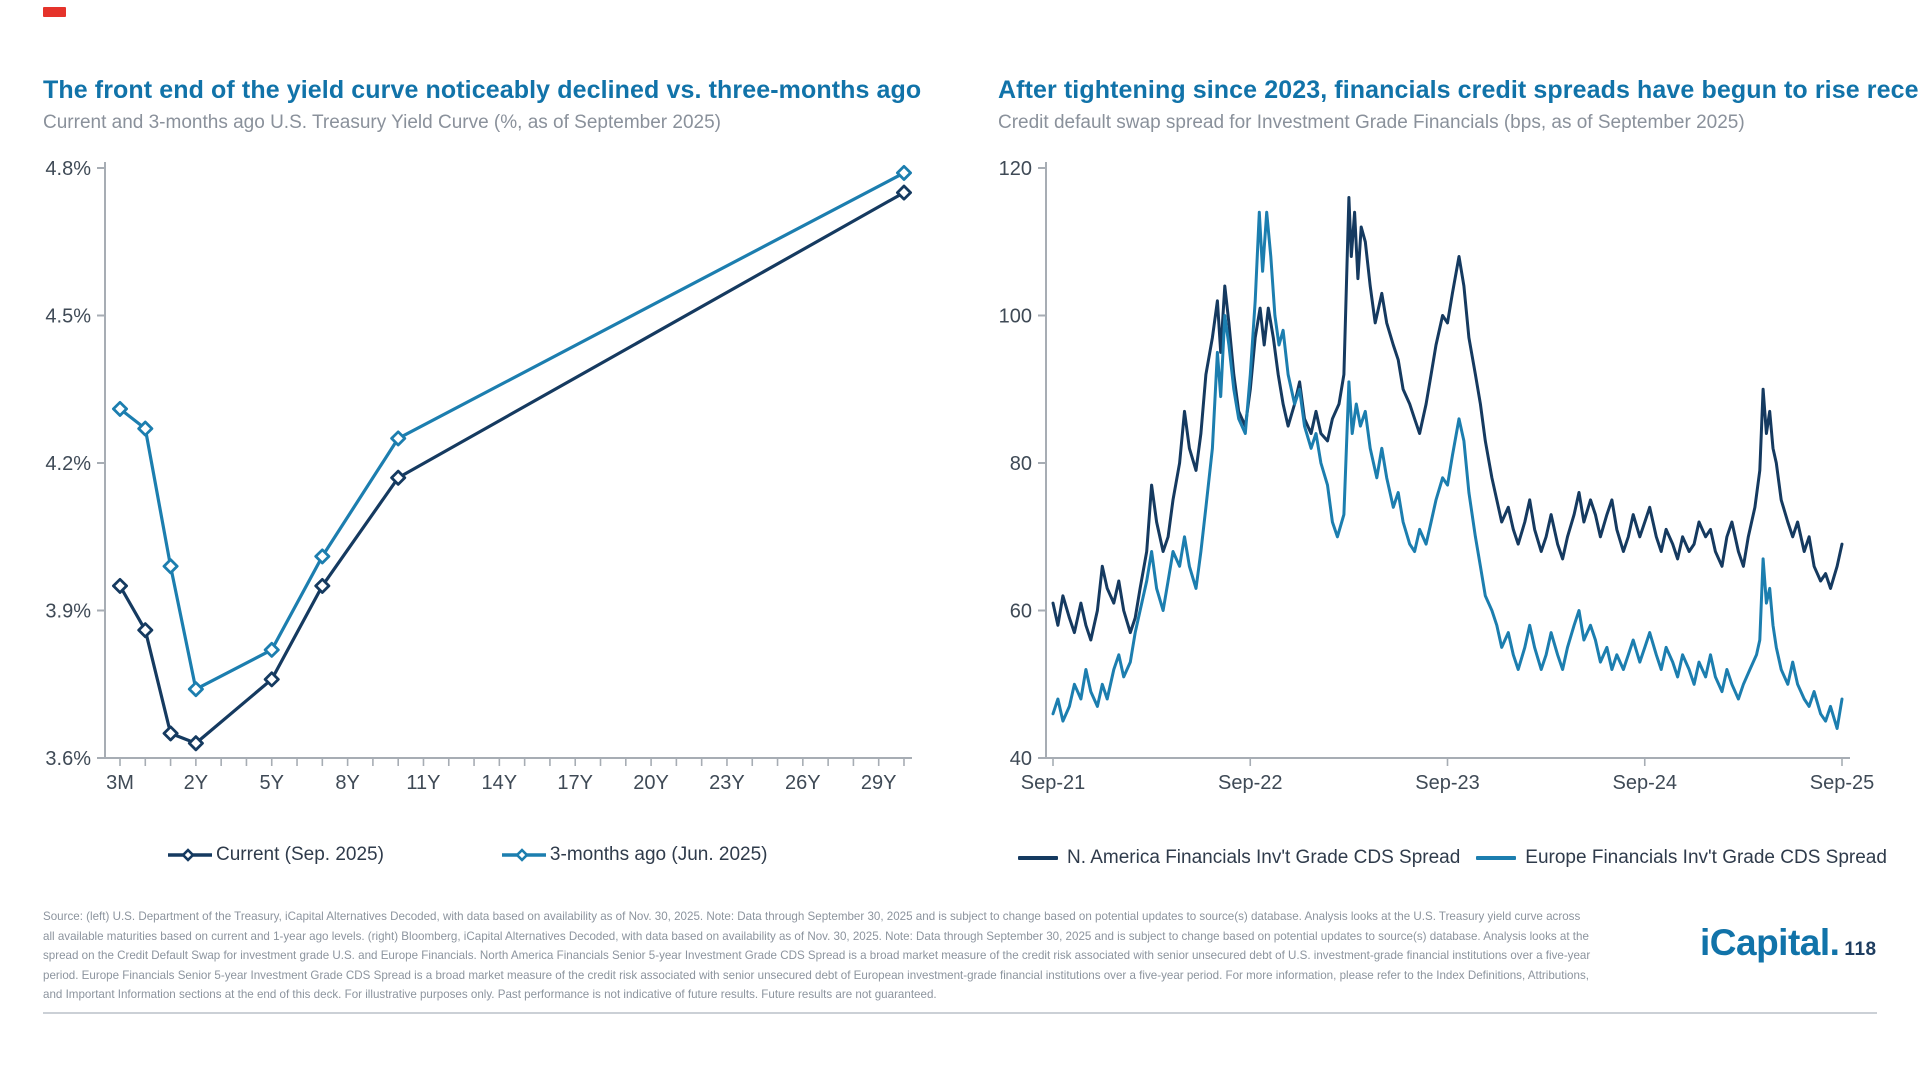 The width and height of the screenshot is (1920, 1080). What do you see at coordinates (68, 317) in the screenshot?
I see `svg-text: 4.5%` at bounding box center [68, 317].